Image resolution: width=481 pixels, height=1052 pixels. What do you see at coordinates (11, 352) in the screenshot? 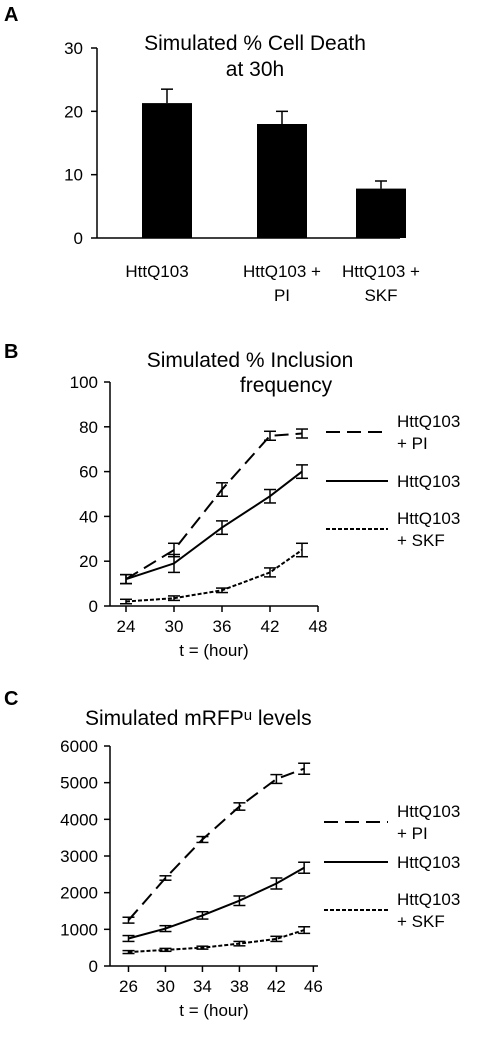
I see `panel-label-b: B` at bounding box center [11, 352].